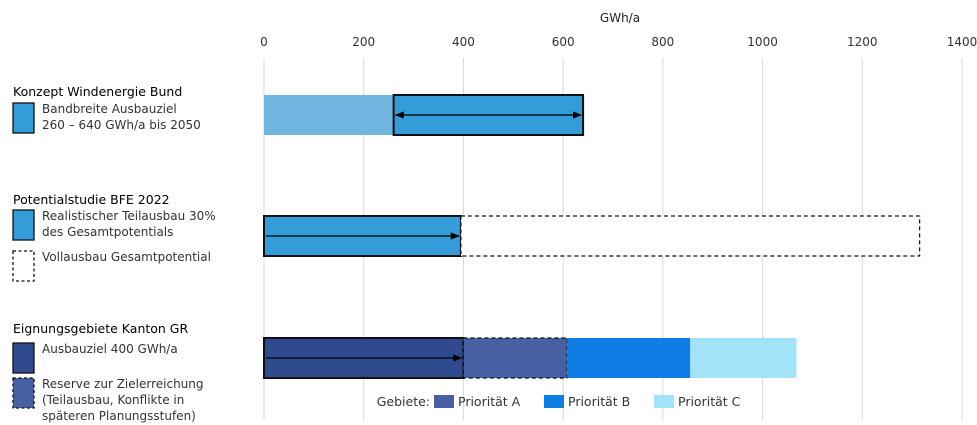 The width and height of the screenshot is (977, 425). Describe the element at coordinates (363, 42) in the screenshot. I see `x-tick-label: 200` at that location.